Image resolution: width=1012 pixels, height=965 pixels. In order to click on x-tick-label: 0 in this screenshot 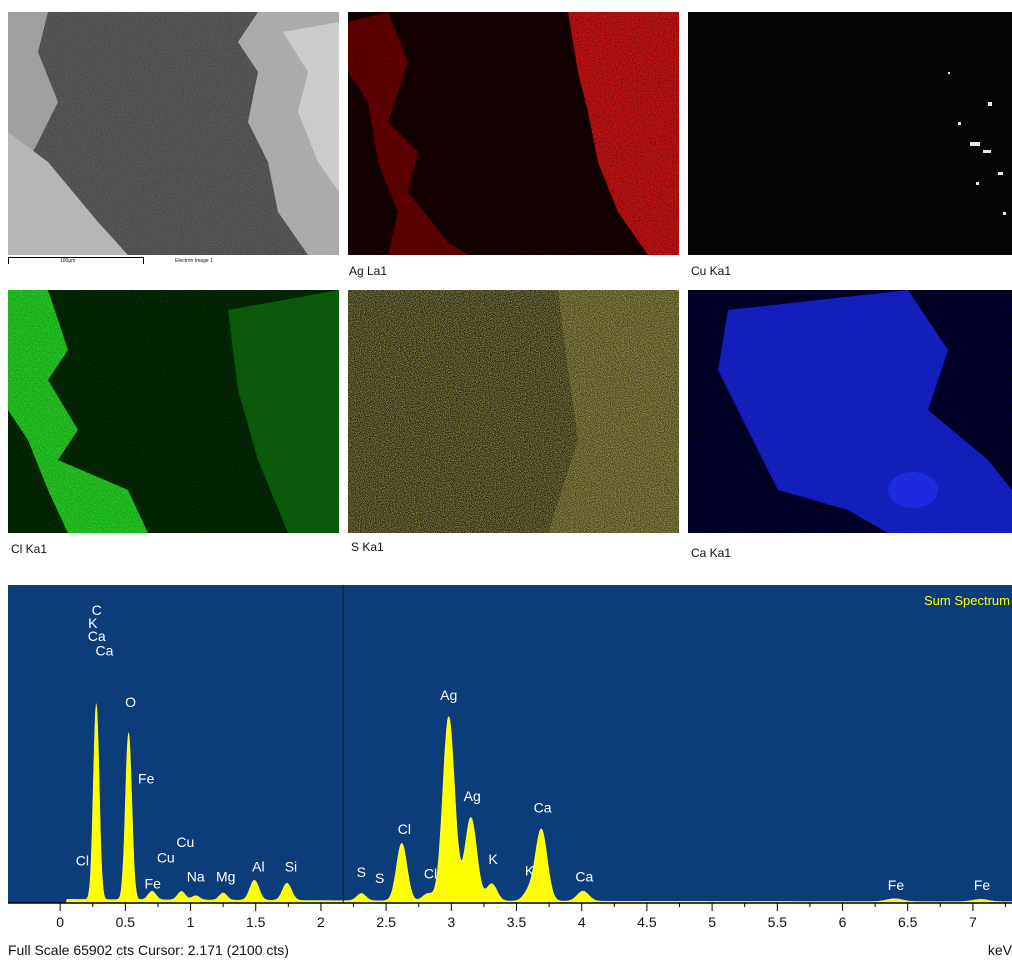, I will do `click(60, 922)`.